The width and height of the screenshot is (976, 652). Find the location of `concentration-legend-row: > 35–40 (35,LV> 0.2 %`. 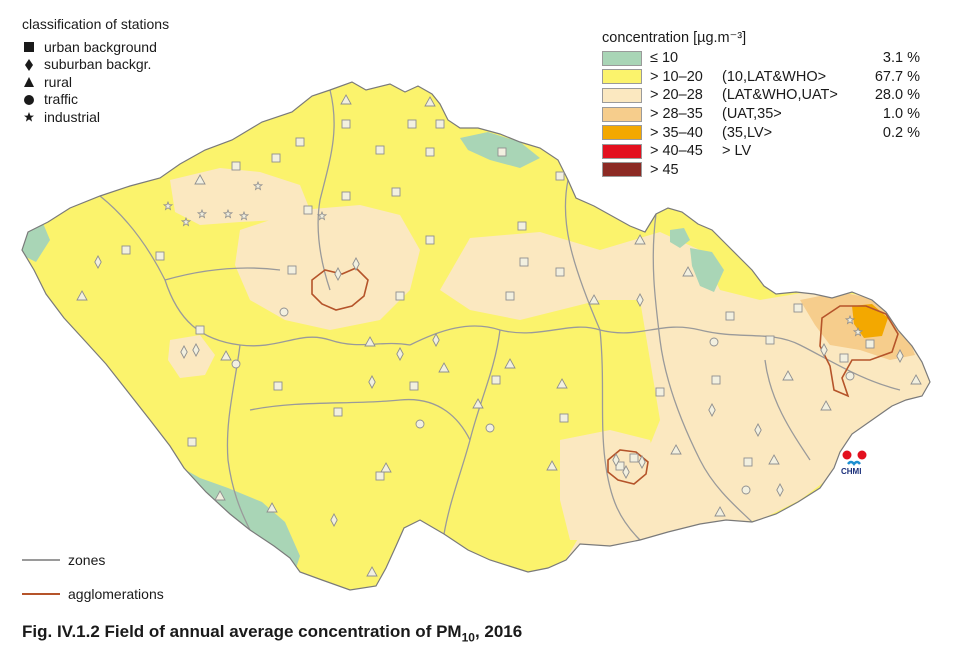

concentration-legend-row: > 35–40 (35,LV> 0.2 % is located at coordinates (761, 132).